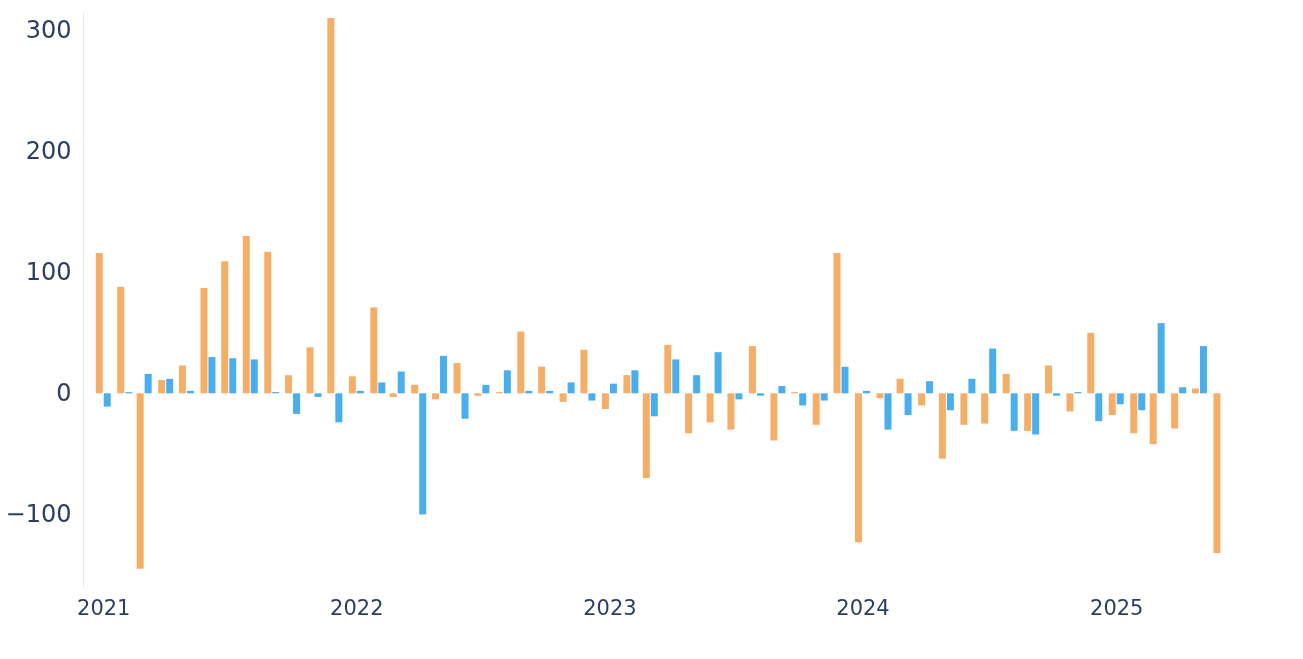  Describe the element at coordinates (38, 513) in the screenshot. I see `y-tick-label: −100` at that location.